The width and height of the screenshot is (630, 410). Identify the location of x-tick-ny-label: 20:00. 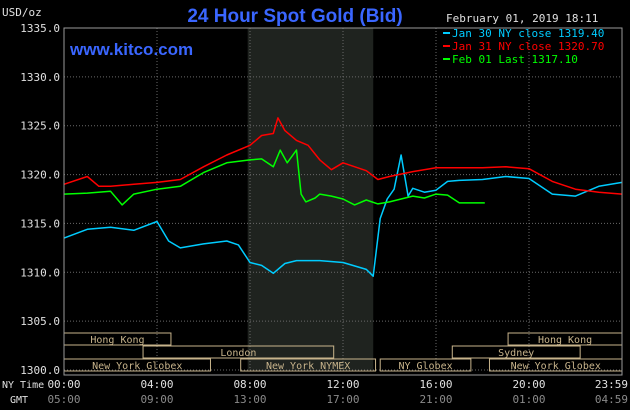
(528, 384).